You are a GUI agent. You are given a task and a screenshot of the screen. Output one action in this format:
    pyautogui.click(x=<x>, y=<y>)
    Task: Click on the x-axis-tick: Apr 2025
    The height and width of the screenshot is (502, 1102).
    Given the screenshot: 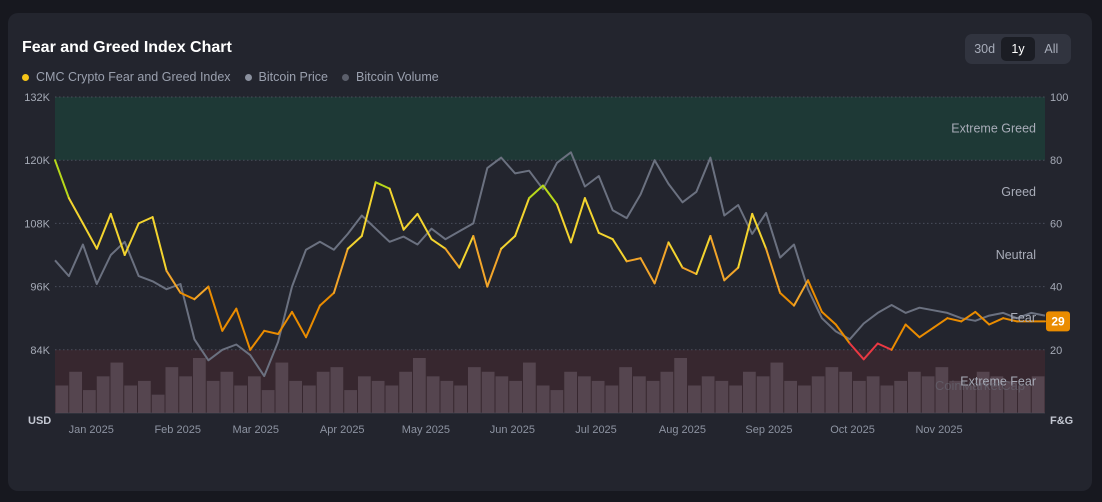 What is the action you would take?
    pyautogui.click(x=342, y=430)
    